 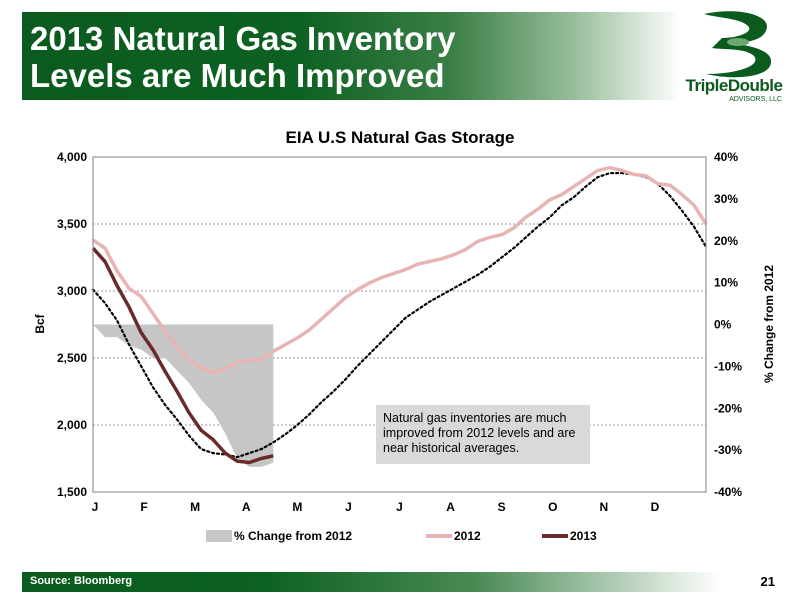 I want to click on y-right-tick-label: 30%, so click(x=726, y=199).